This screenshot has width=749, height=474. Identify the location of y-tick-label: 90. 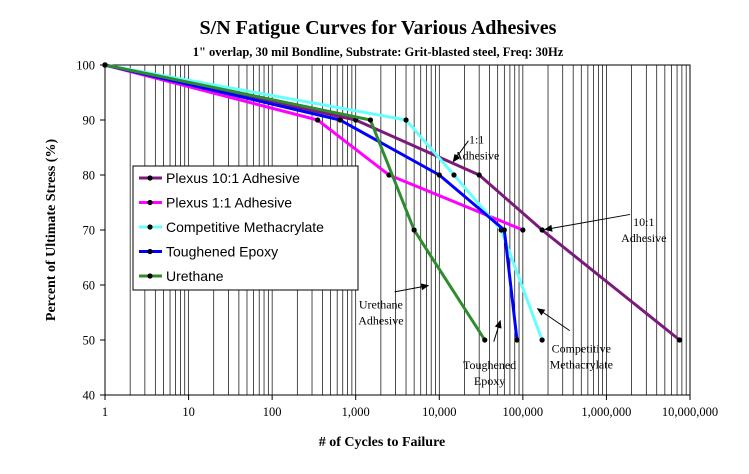
(89, 121).